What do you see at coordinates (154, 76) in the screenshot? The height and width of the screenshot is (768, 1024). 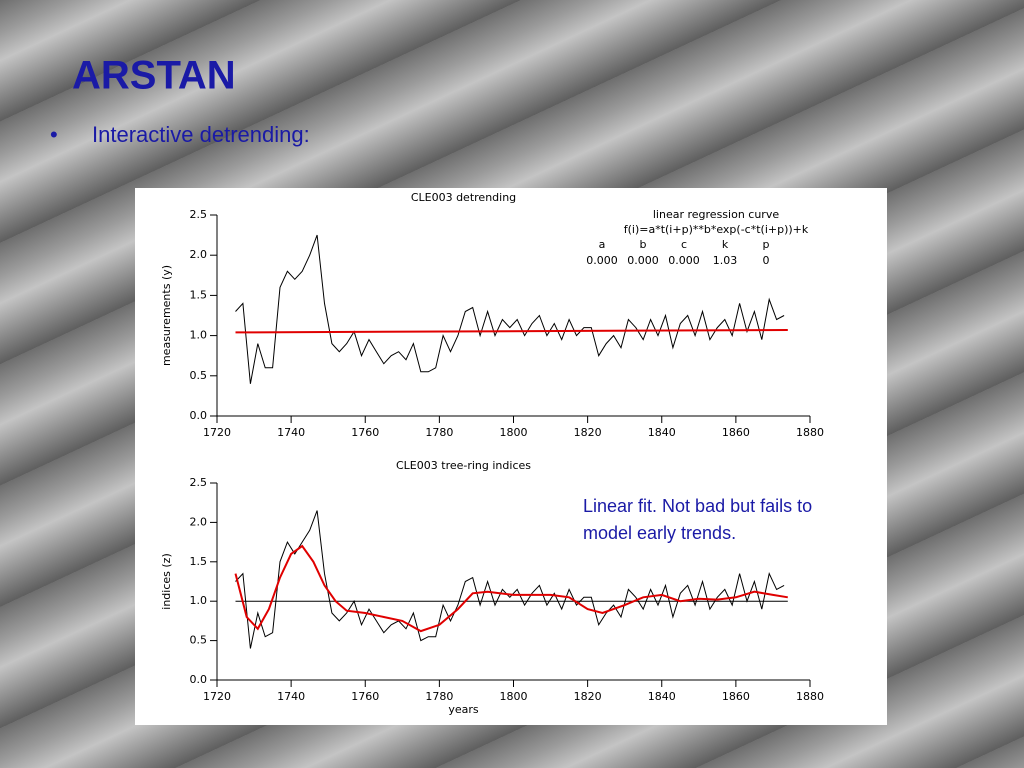 I see `slide-title: ARSTAN` at bounding box center [154, 76].